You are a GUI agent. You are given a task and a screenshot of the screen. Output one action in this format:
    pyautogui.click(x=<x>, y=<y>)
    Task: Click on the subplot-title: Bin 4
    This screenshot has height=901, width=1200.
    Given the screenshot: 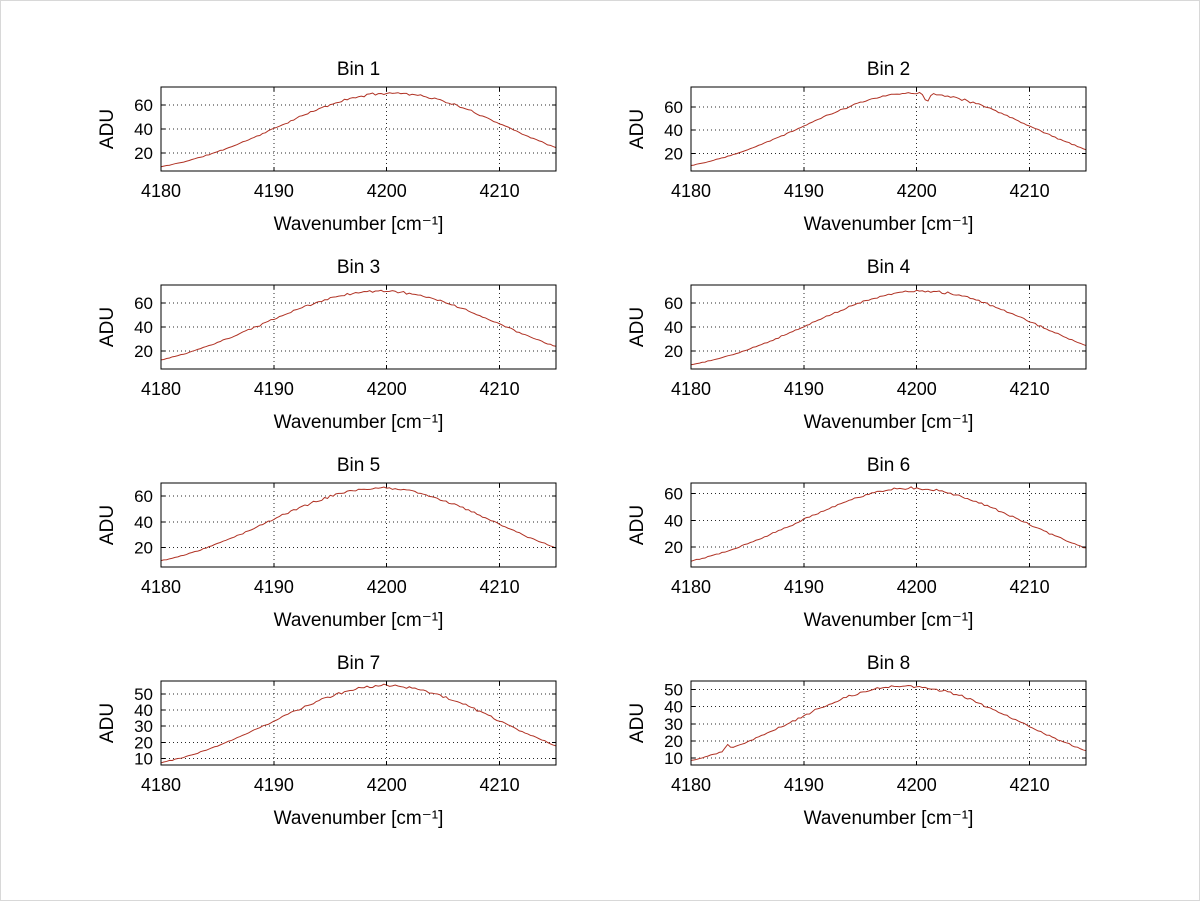 What is the action you would take?
    pyautogui.click(x=889, y=267)
    